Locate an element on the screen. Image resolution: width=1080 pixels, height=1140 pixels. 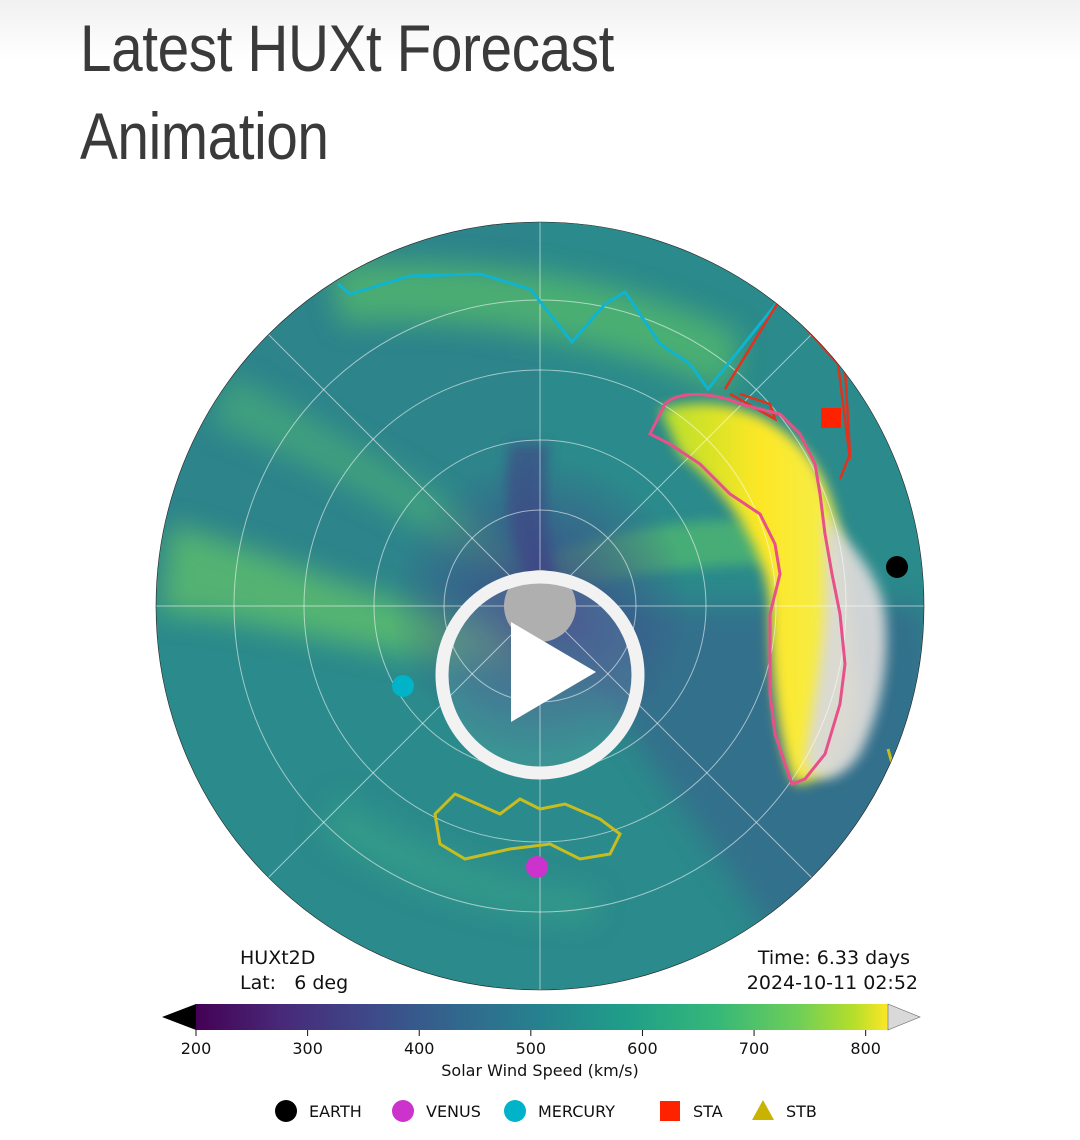
legend-item-sta: STA is located at coordinates (691, 1111).